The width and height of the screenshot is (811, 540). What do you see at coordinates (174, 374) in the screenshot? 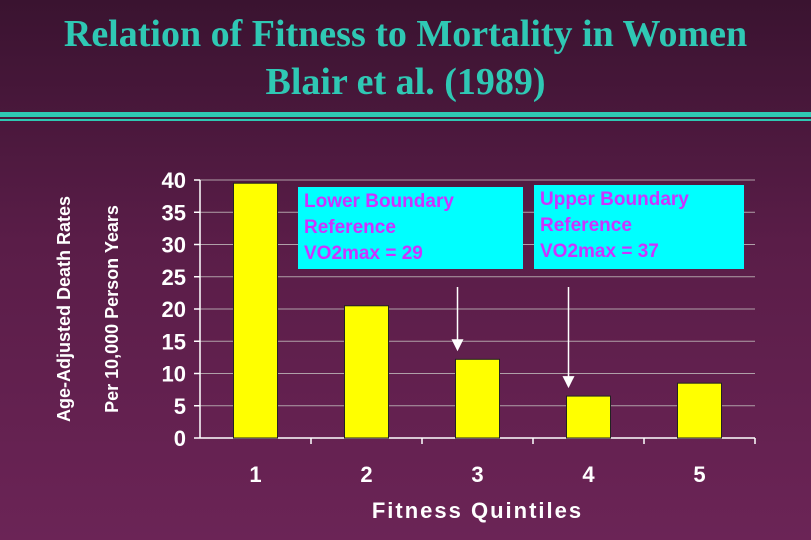
I see `y-tick-label: 10` at bounding box center [174, 374].